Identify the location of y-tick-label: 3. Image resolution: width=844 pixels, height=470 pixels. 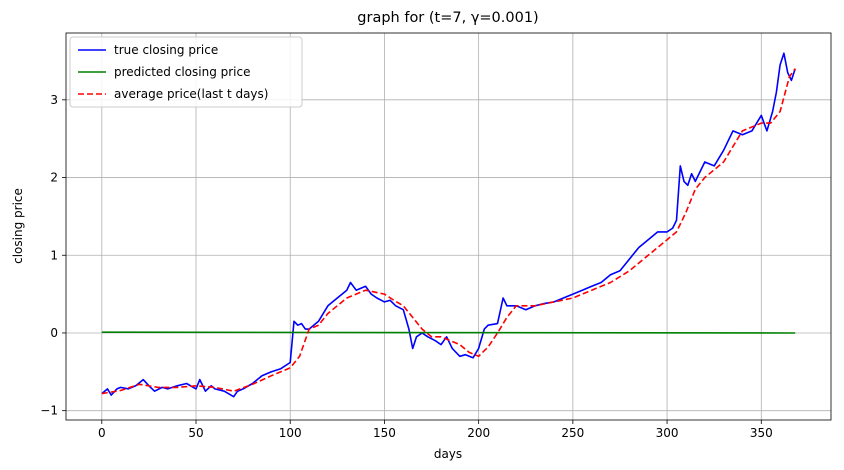
(54, 100).